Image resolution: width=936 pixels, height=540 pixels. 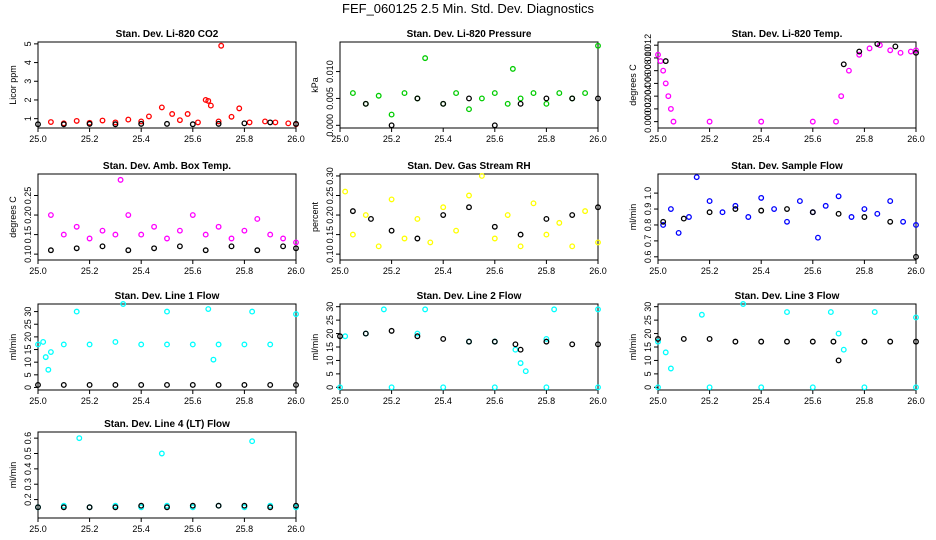 What do you see at coordinates (28, 387) in the screenshot?
I see `y-tick-label: 0` at bounding box center [28, 387].